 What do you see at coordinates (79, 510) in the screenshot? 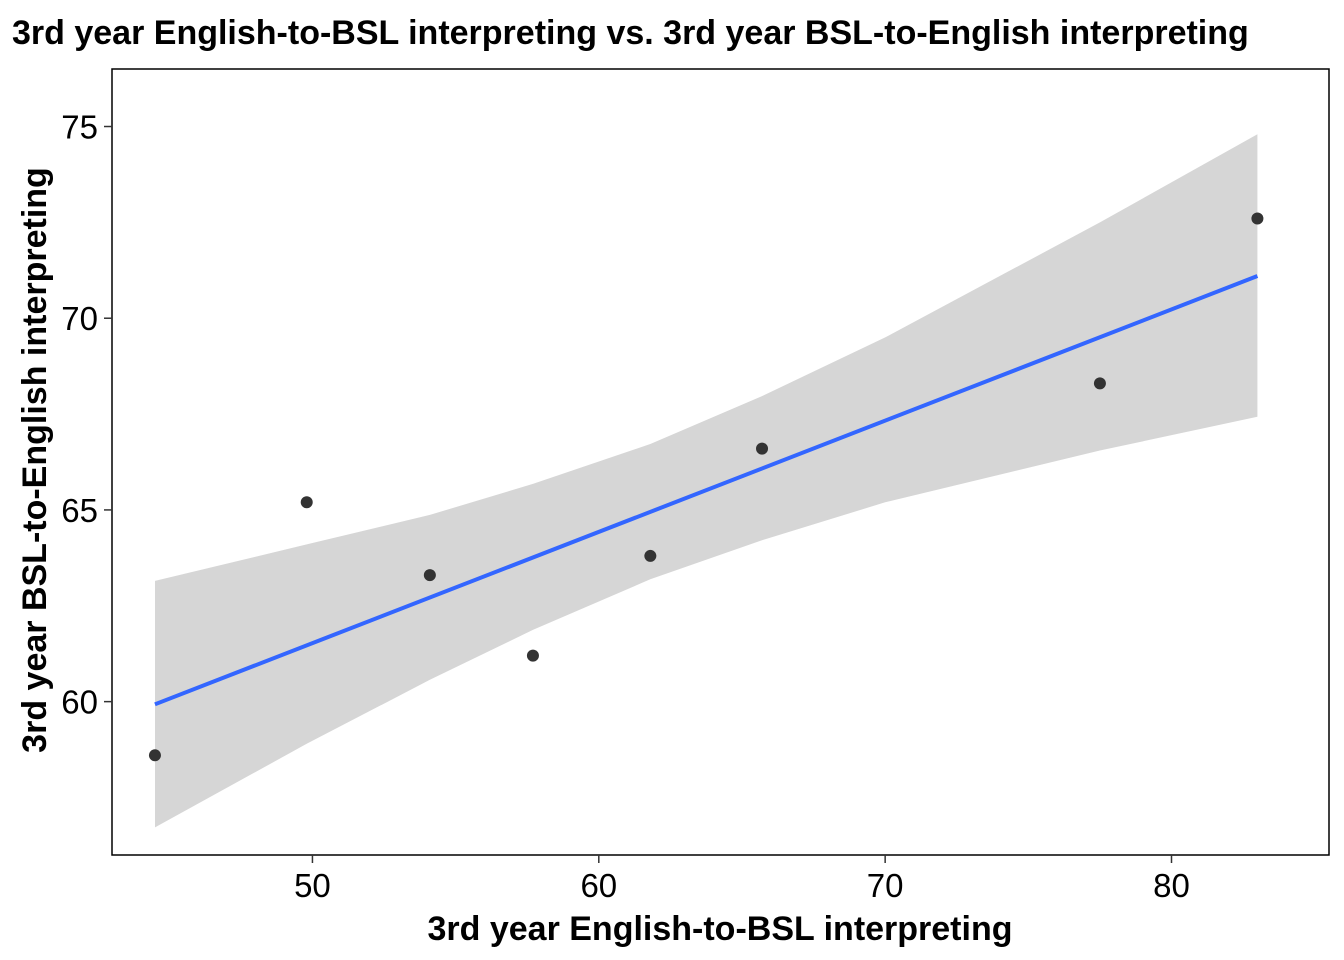
I see `y-tick-label: 65` at bounding box center [79, 510].